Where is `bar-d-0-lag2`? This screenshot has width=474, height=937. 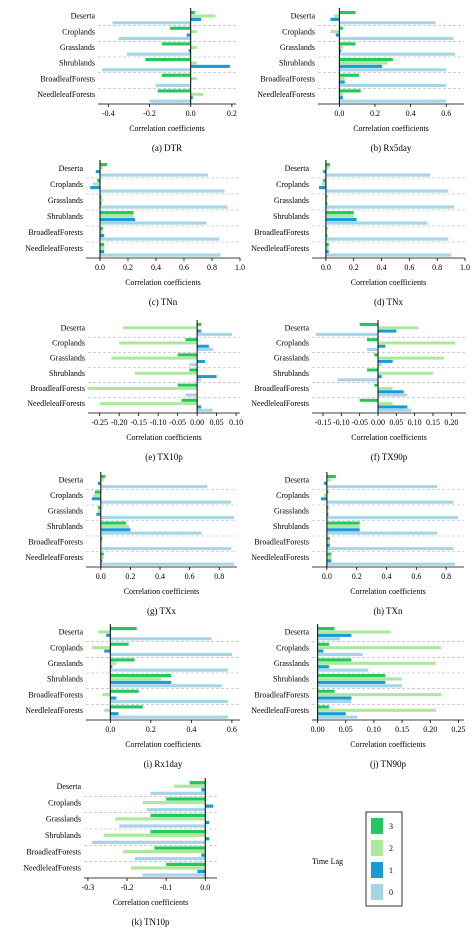
bar-d-0-lag2 is located at coordinates (327, 168).